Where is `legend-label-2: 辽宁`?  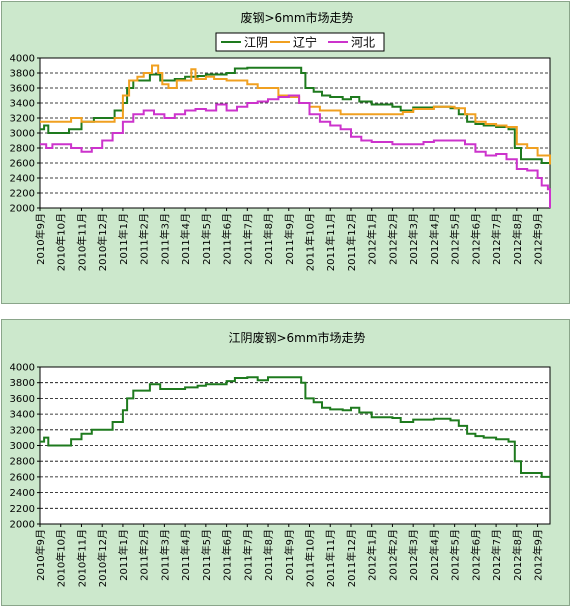 legend-label-2: 辽宁 is located at coordinates (305, 42).